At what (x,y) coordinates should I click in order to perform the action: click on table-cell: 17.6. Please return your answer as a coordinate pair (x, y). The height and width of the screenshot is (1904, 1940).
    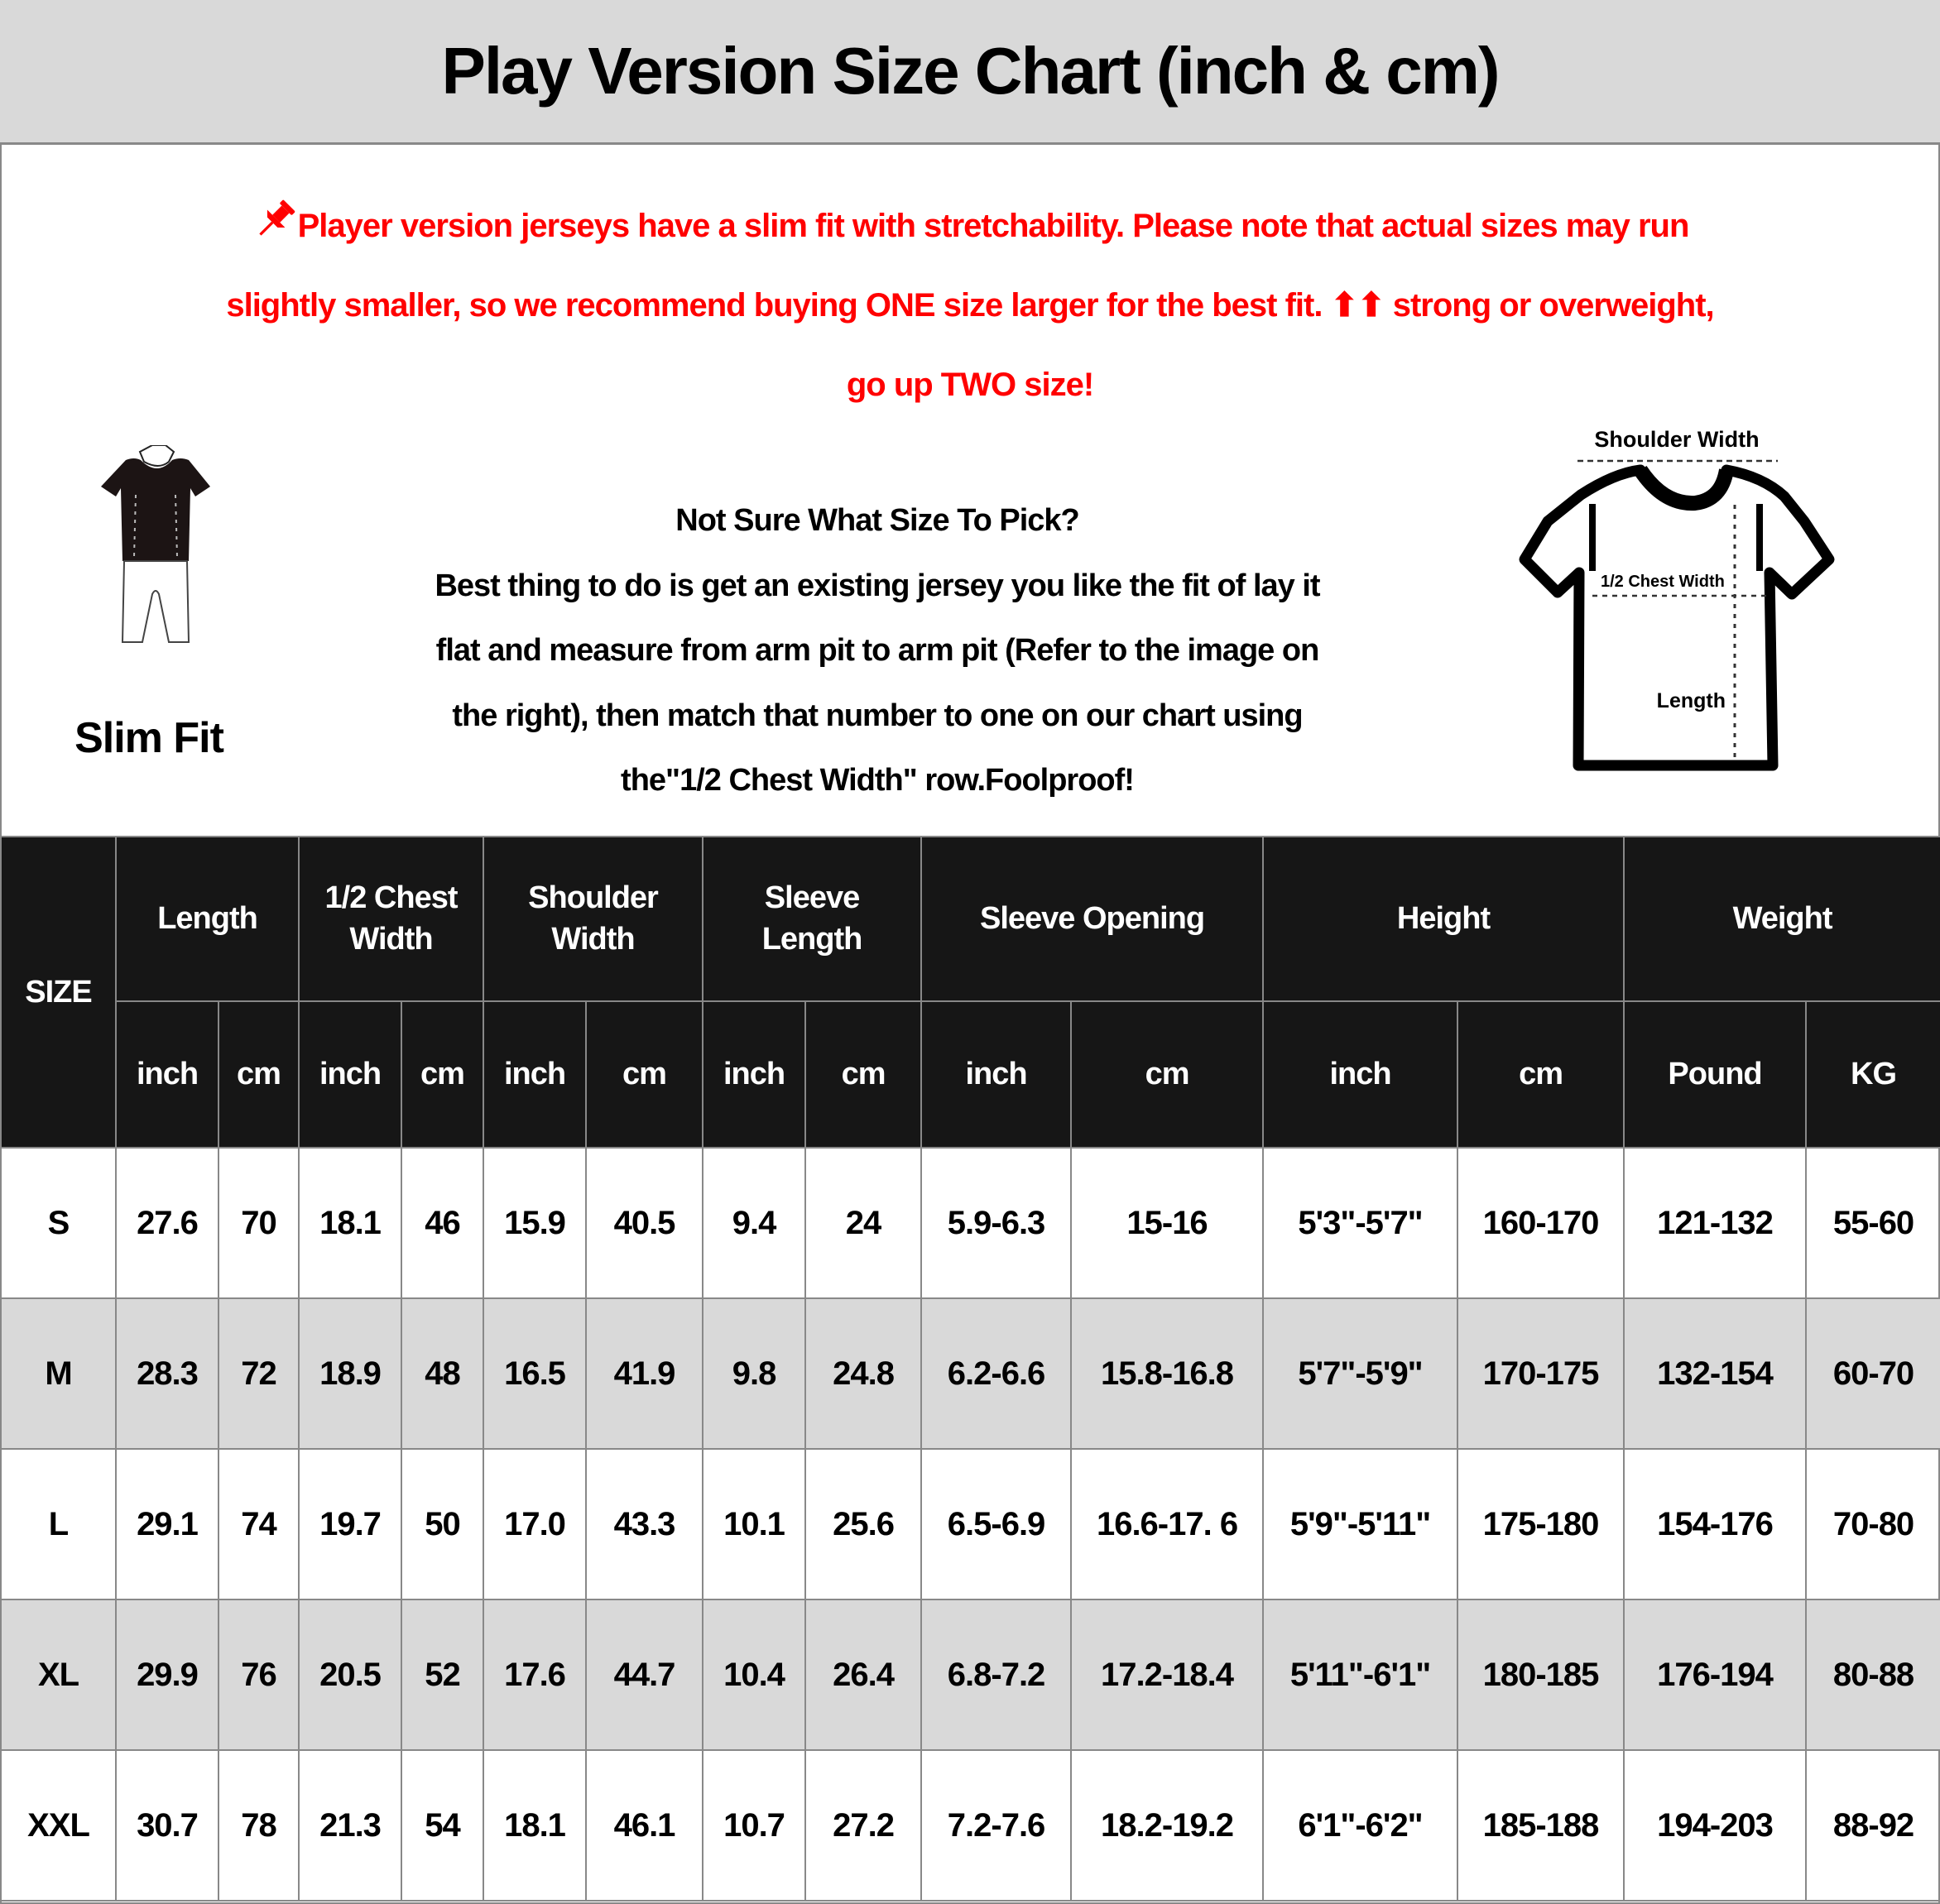
    Looking at the image, I should click on (535, 1675).